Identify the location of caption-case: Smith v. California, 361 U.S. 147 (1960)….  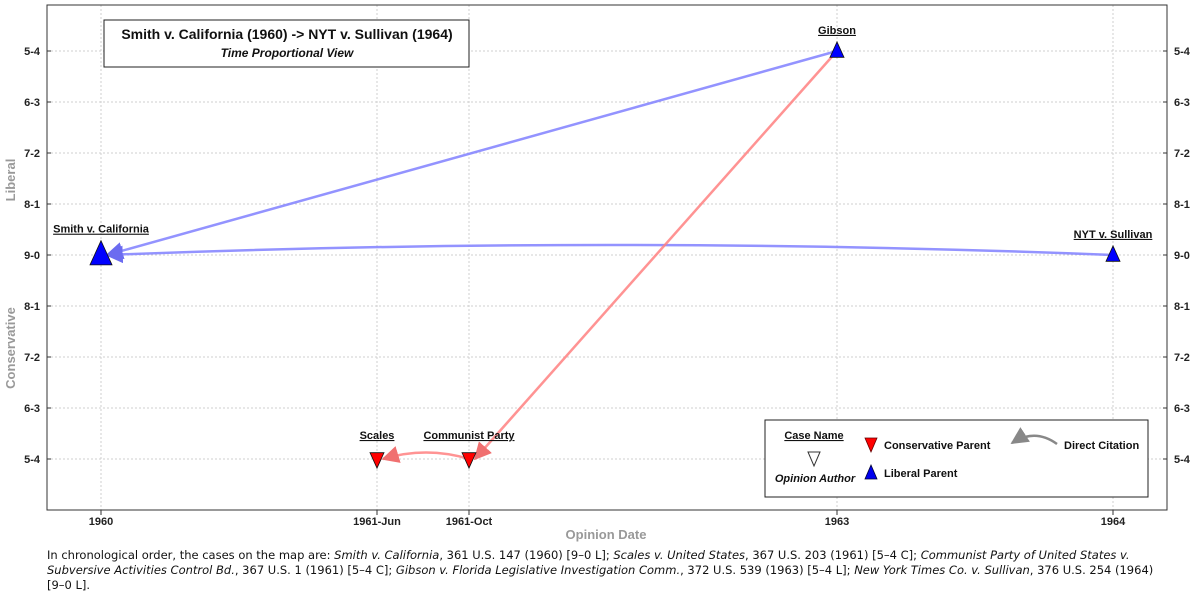
(472, 555).